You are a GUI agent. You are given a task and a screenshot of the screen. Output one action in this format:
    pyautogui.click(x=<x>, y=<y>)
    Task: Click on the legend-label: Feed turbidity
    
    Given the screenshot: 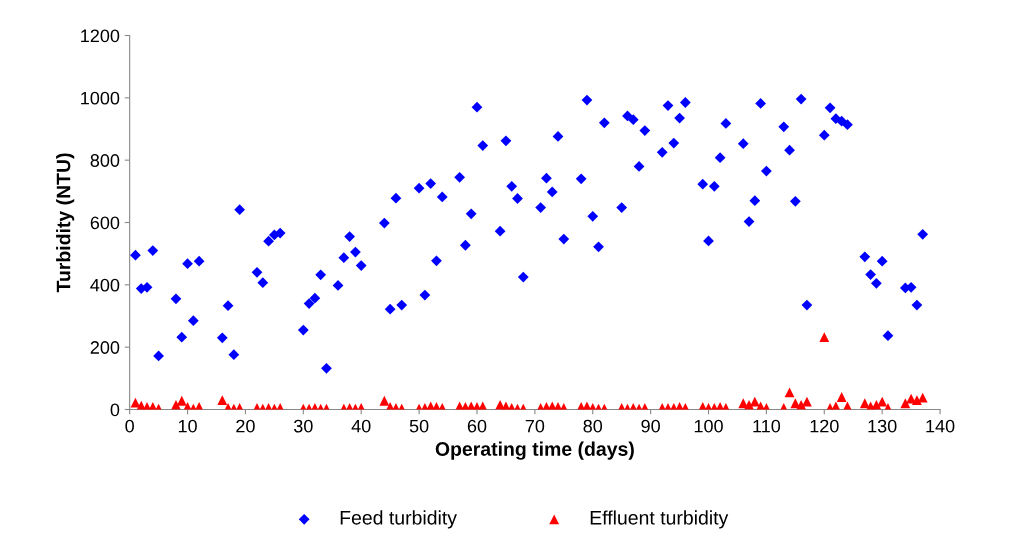 What is the action you would take?
    pyautogui.click(x=398, y=519)
    